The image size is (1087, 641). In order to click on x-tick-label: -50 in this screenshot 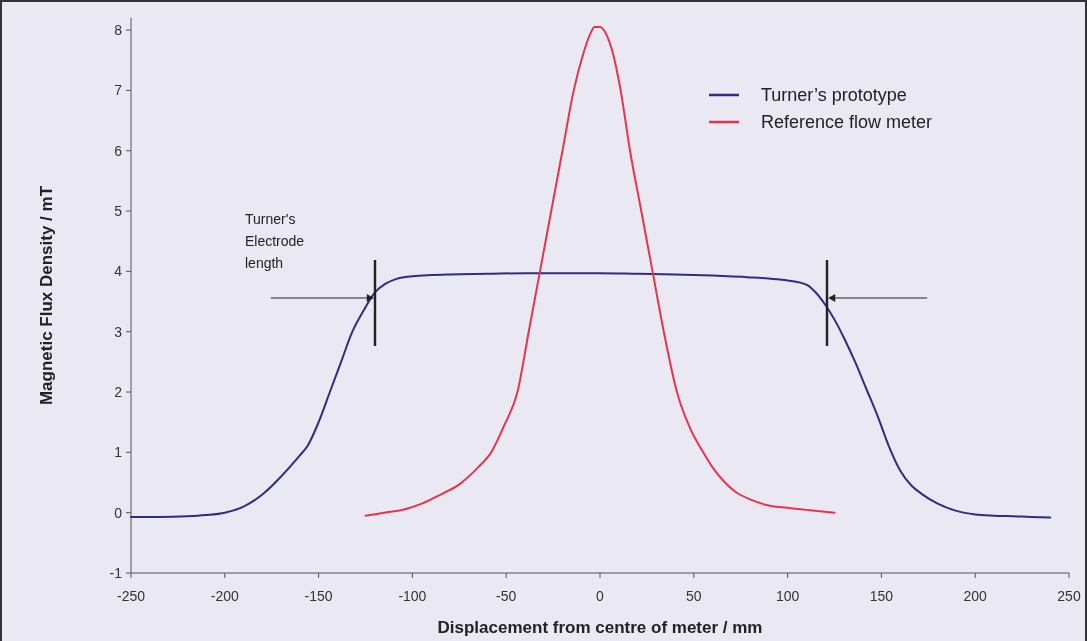, I will do `click(506, 596)`.